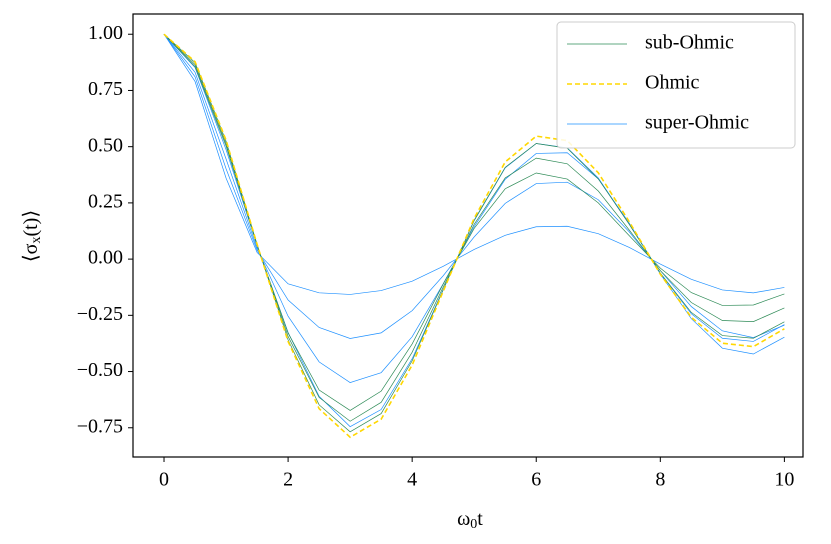  What do you see at coordinates (672, 83) in the screenshot?
I see `legend-label: Ohmic` at bounding box center [672, 83].